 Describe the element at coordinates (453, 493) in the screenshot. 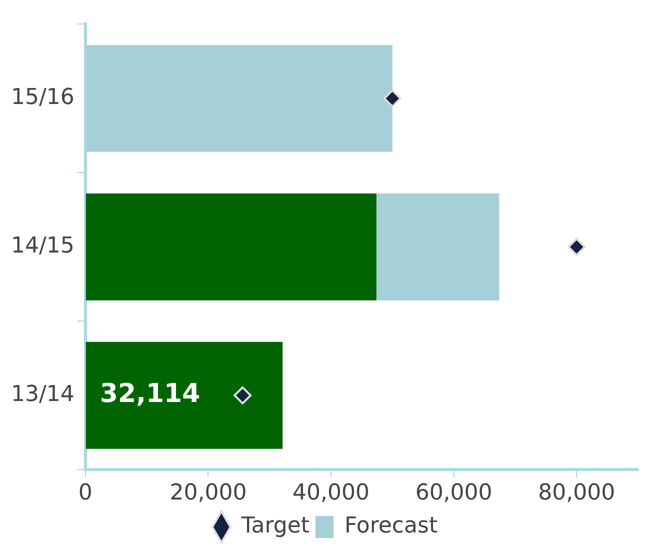

I see `x-tick-label: 60,000` at that location.